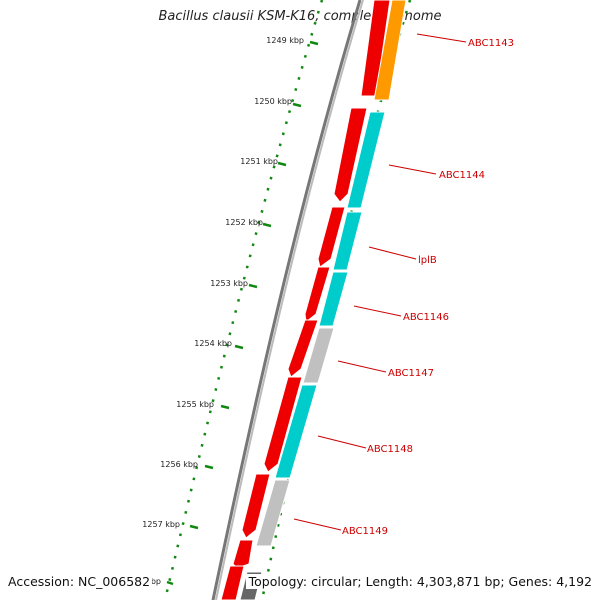  I want to click on gene-label: ABC1148, so click(390, 449).